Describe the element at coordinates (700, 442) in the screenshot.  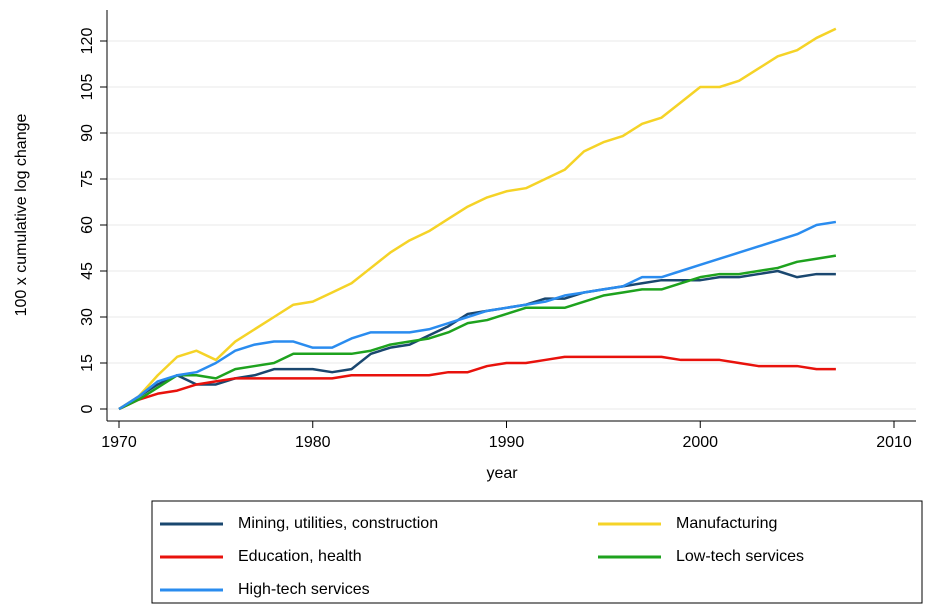
I see `x-tick-label: 2000` at that location.